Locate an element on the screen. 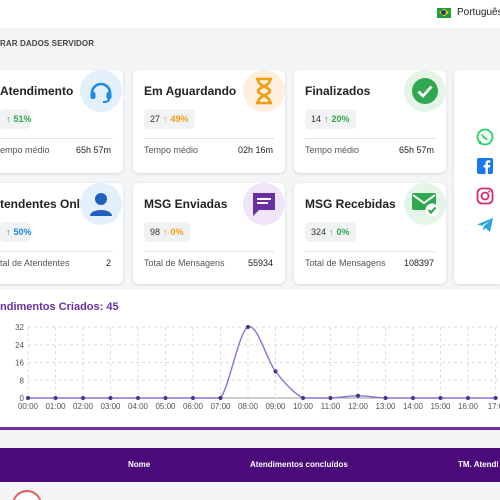 This screenshot has height=500, width=500. person-icon is located at coordinates (101, 204).